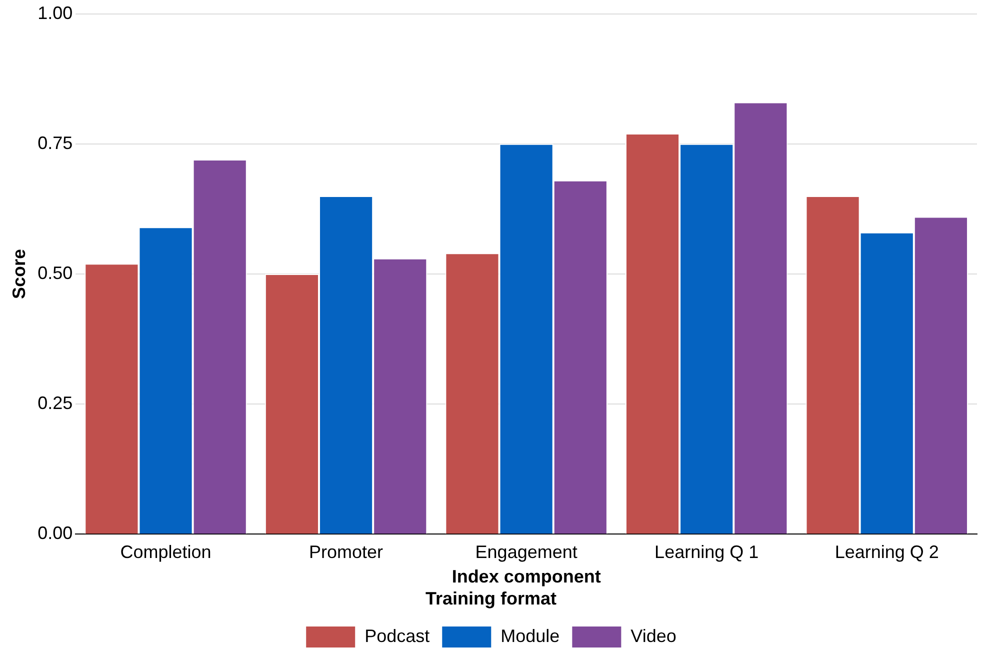  What do you see at coordinates (397, 636) in the screenshot?
I see `legend-label: Podcast` at bounding box center [397, 636].